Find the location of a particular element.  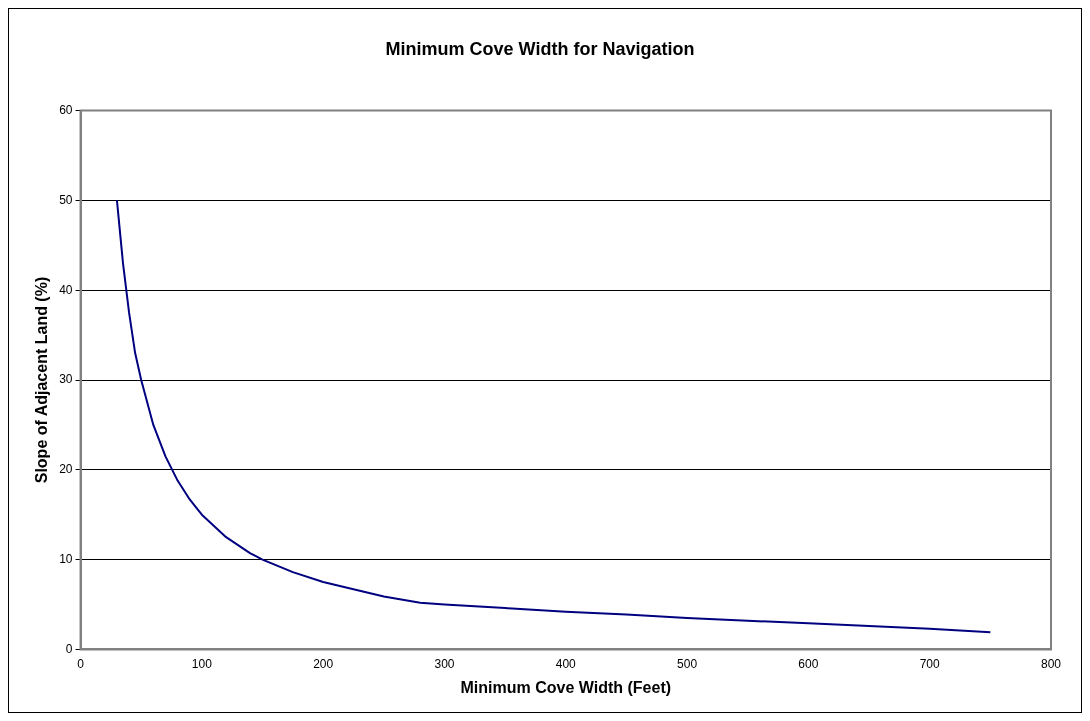

x-tick-label: 300 is located at coordinates (444, 663).